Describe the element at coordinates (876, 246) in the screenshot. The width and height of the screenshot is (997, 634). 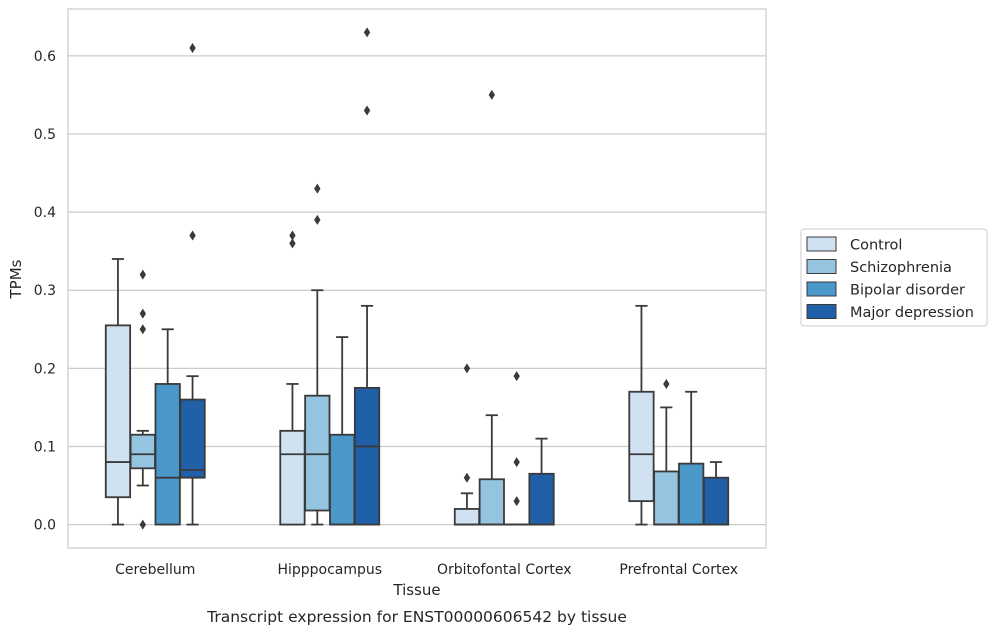
I see `legend-label: Control` at that location.